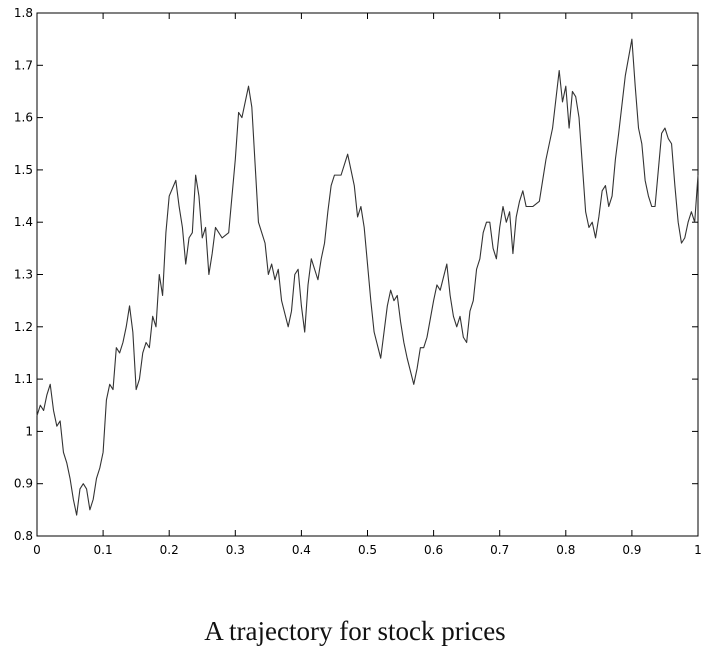 This screenshot has height=665, width=720. What do you see at coordinates (23, 536) in the screenshot?
I see `y-tick-label: 0.8` at bounding box center [23, 536].